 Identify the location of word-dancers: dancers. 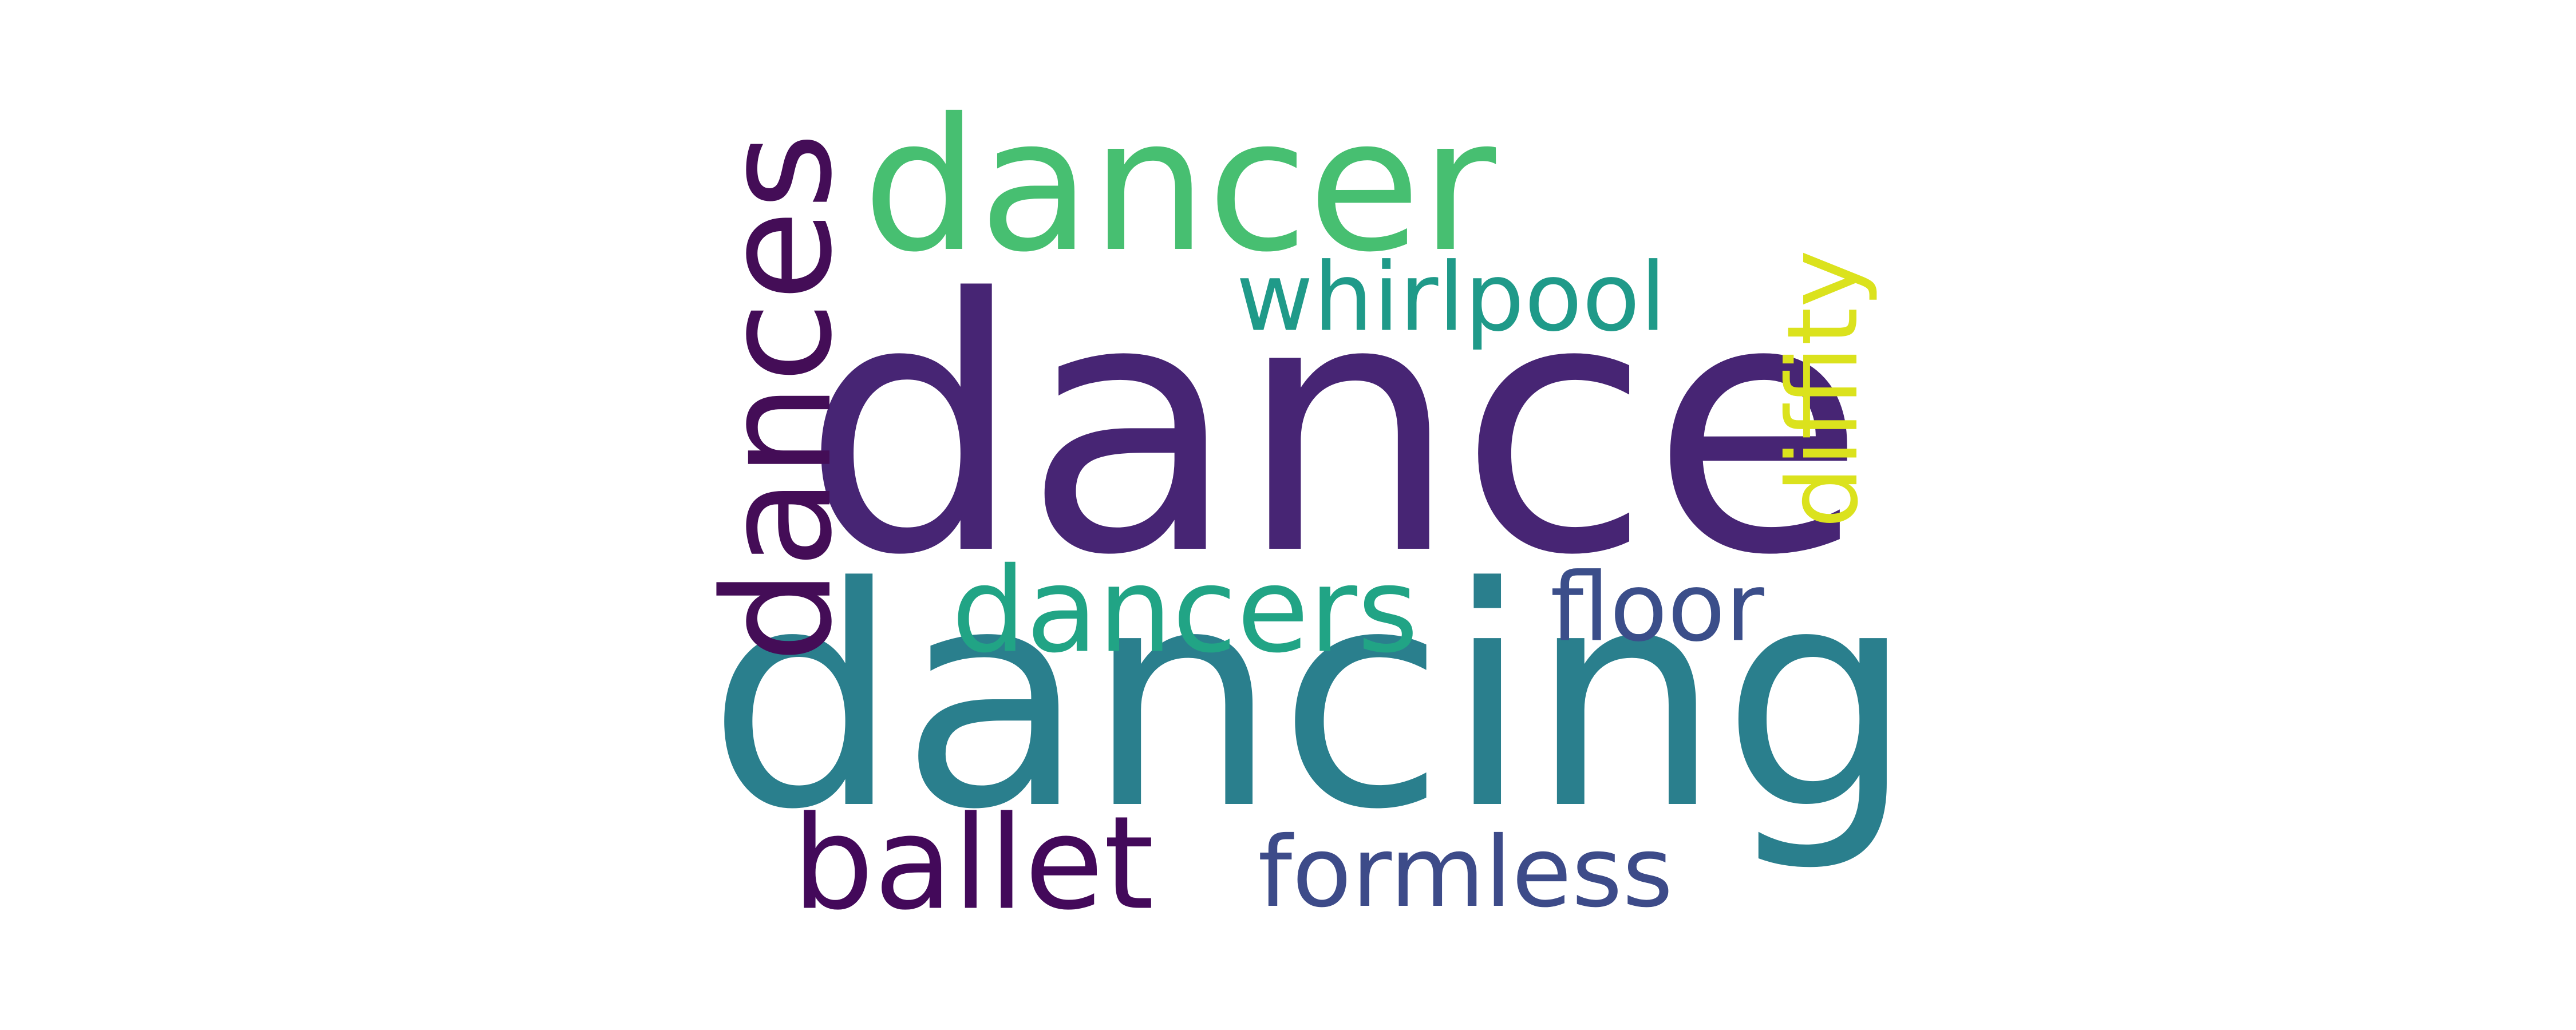
(1185, 610).